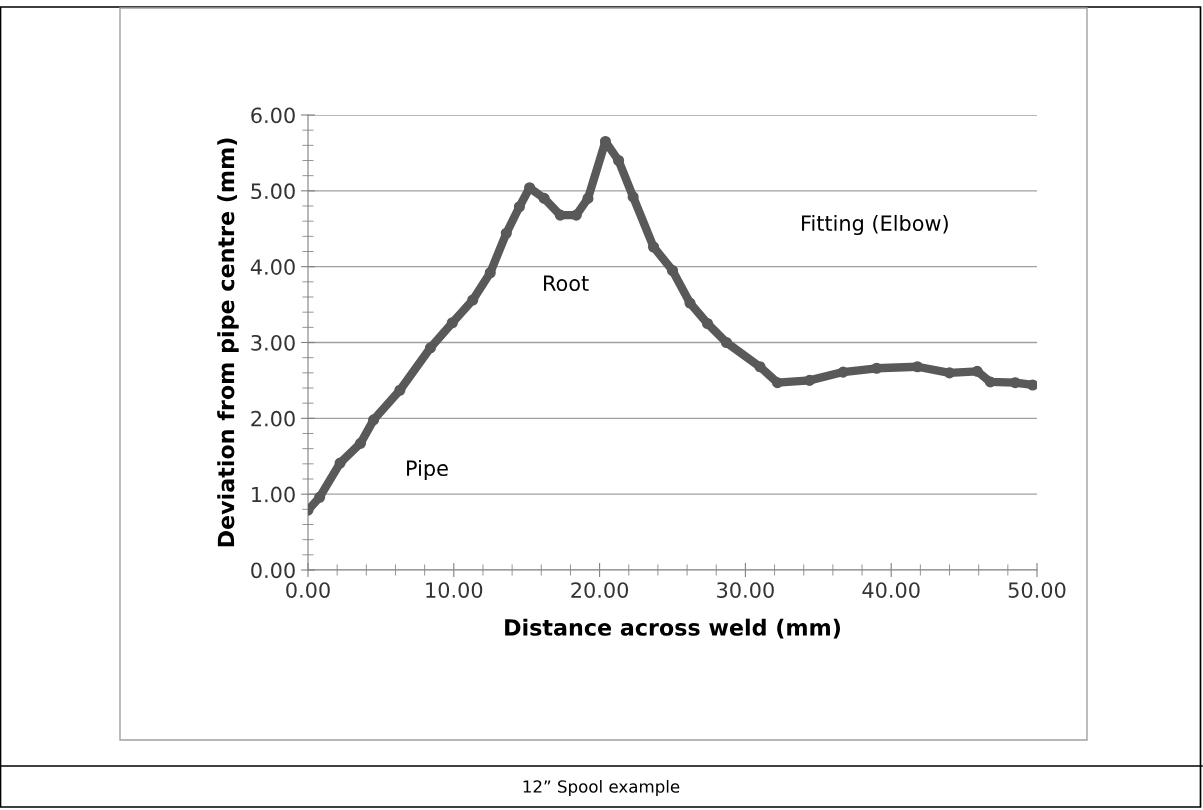 The height and width of the screenshot is (810, 1203). I want to click on y-tick-label: 3.00, so click(273, 342).